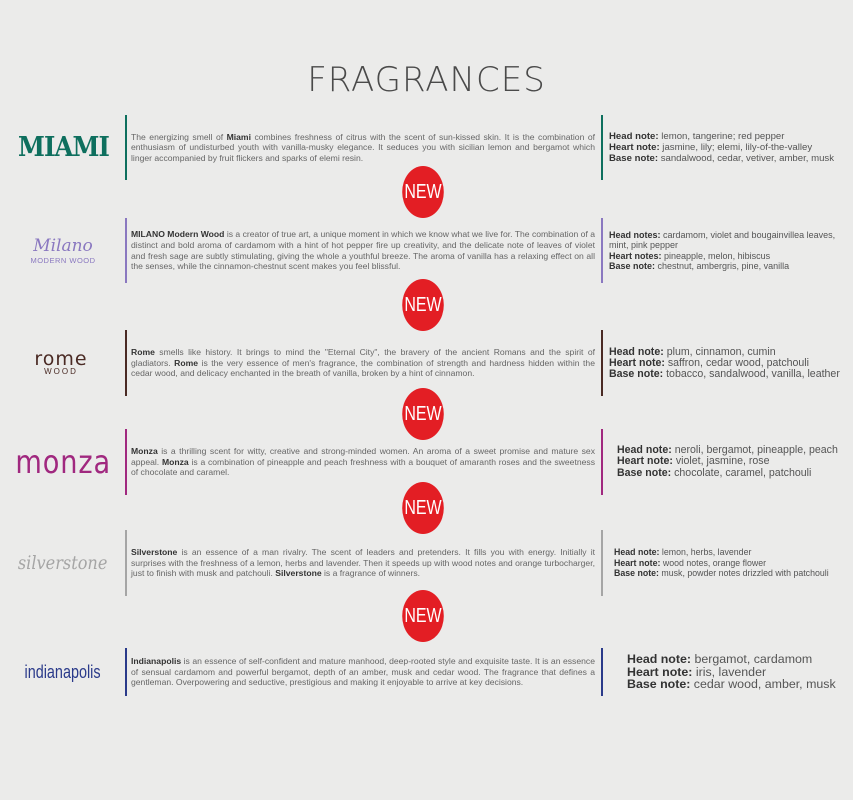  What do you see at coordinates (635, 255) in the screenshot?
I see `note-label: Heart notes:` at bounding box center [635, 255].